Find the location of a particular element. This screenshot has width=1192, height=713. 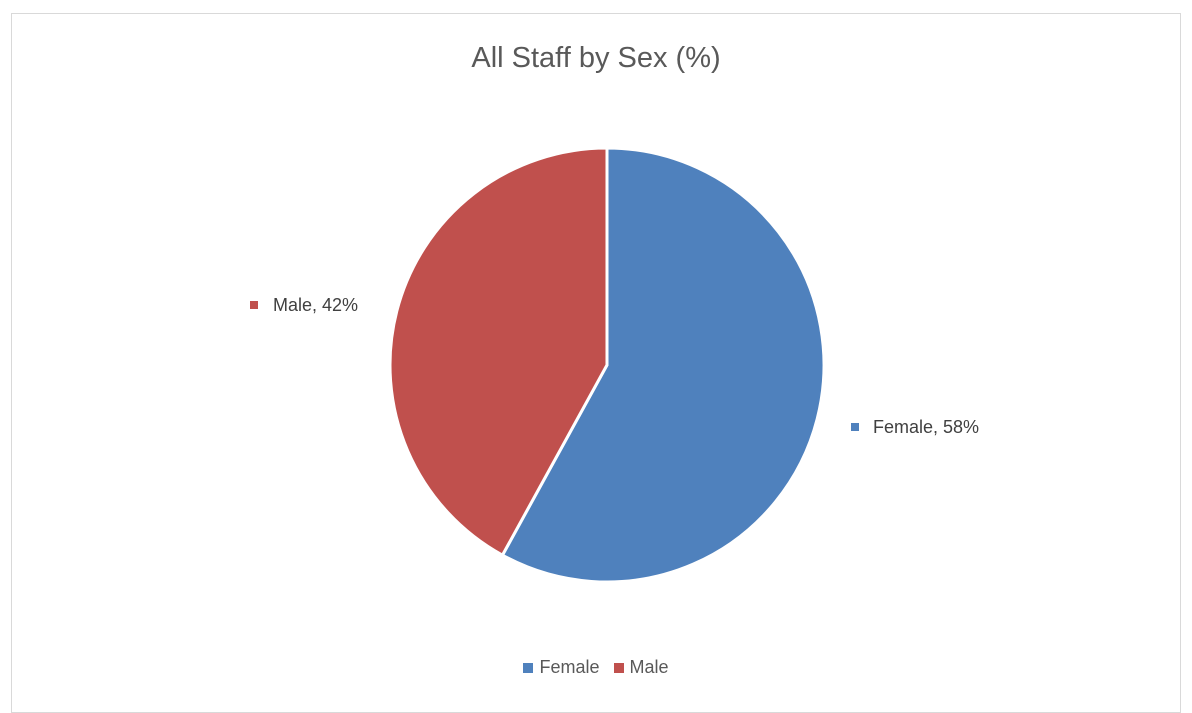

data-label-text-male: Male, 42% is located at coordinates (315, 305).